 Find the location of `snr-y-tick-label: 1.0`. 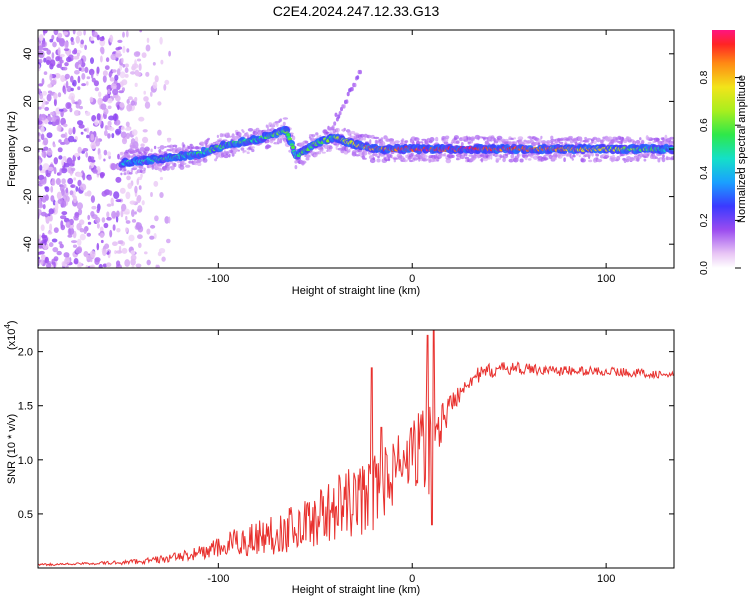

snr-y-tick-label: 1.0 is located at coordinates (25, 461).